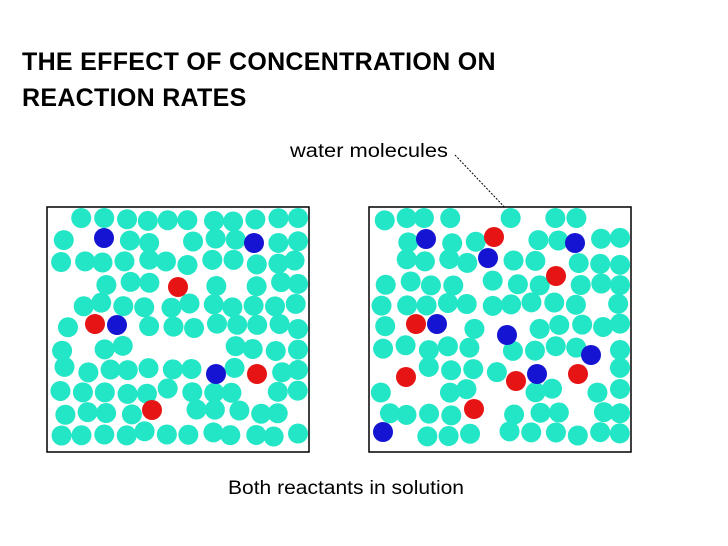 This screenshot has height=546, width=728. Describe the element at coordinates (134, 98) in the screenshot. I see `title-line: REACTION RATES` at that location.